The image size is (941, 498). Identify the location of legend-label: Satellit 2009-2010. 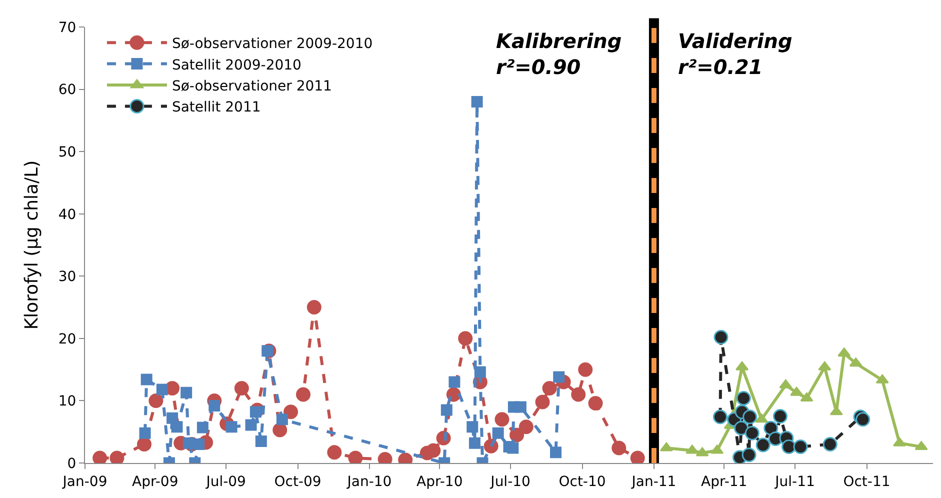
(237, 65).